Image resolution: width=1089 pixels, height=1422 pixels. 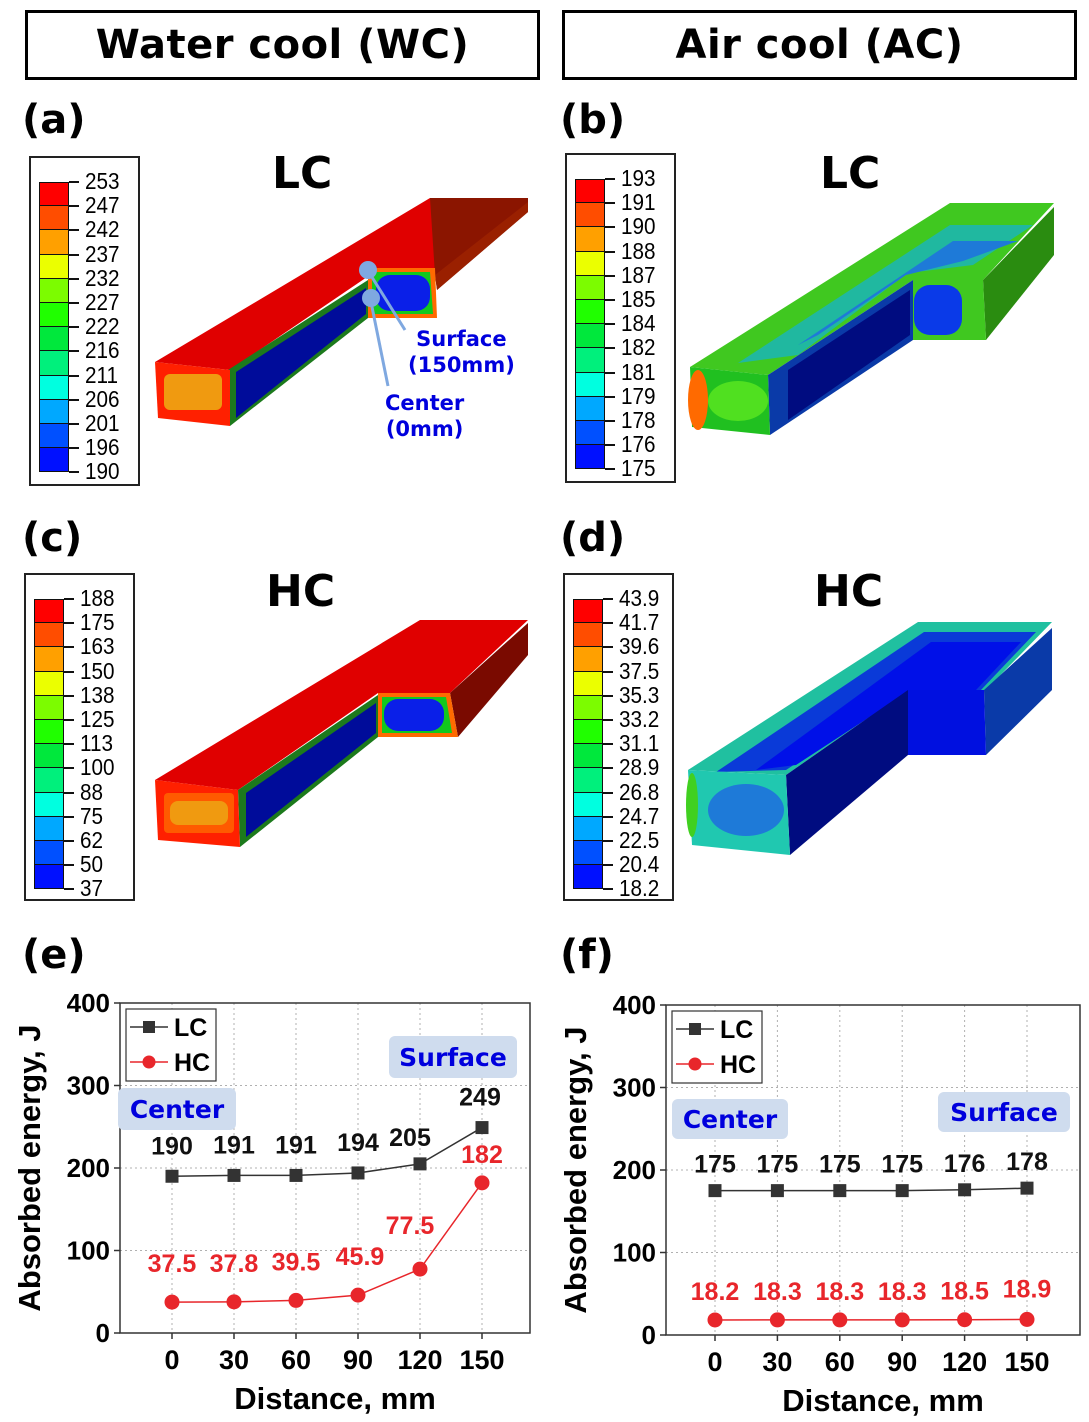 I want to click on legend-value: 190, so click(x=638, y=226).